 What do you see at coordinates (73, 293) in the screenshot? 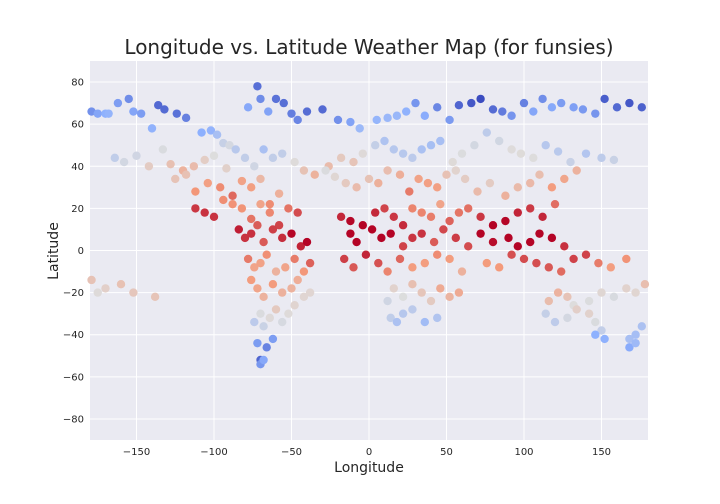
I see `y-tick-label: −20` at bounding box center [73, 293].